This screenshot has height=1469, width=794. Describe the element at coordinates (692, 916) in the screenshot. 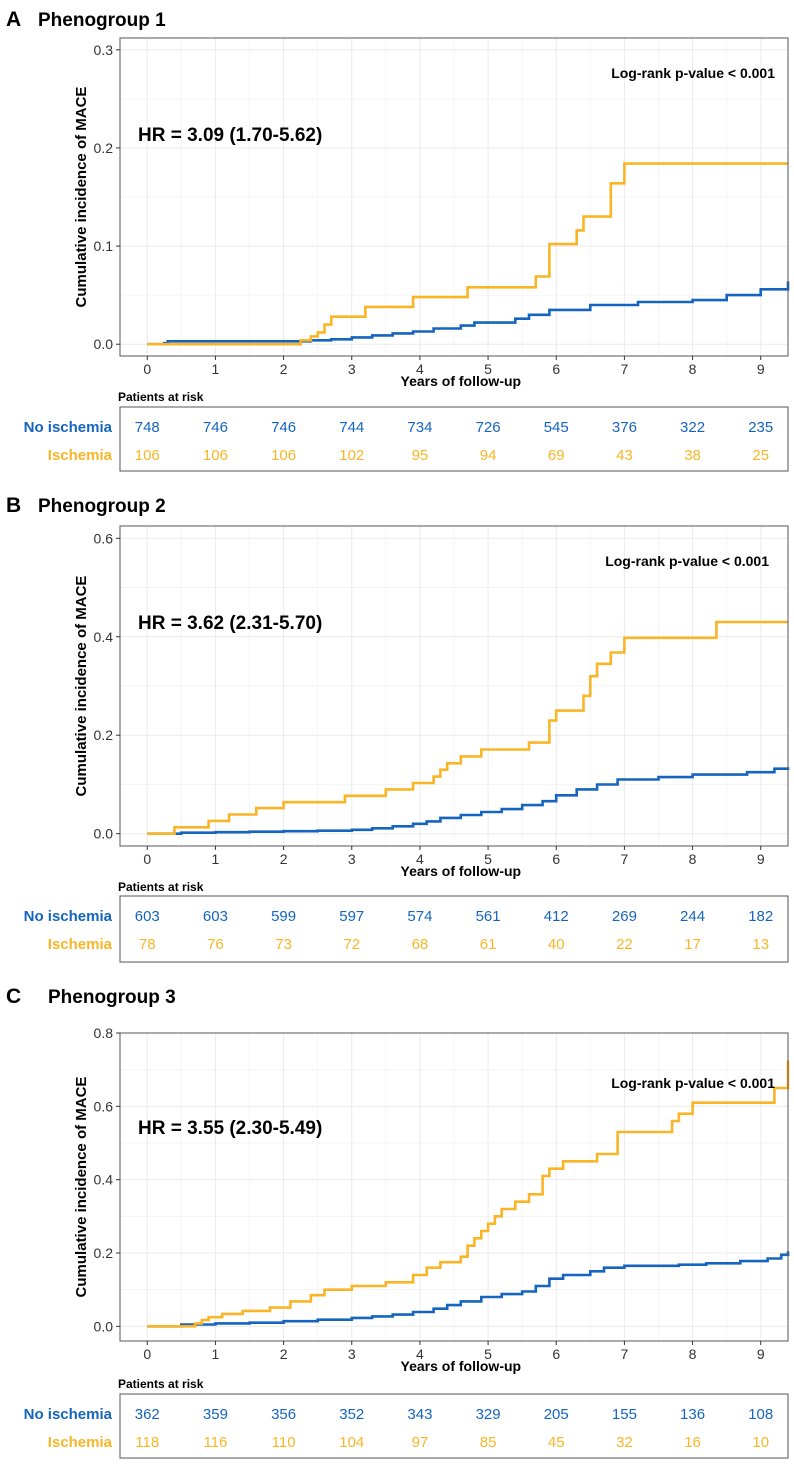

I see `risk-count: 244` at that location.